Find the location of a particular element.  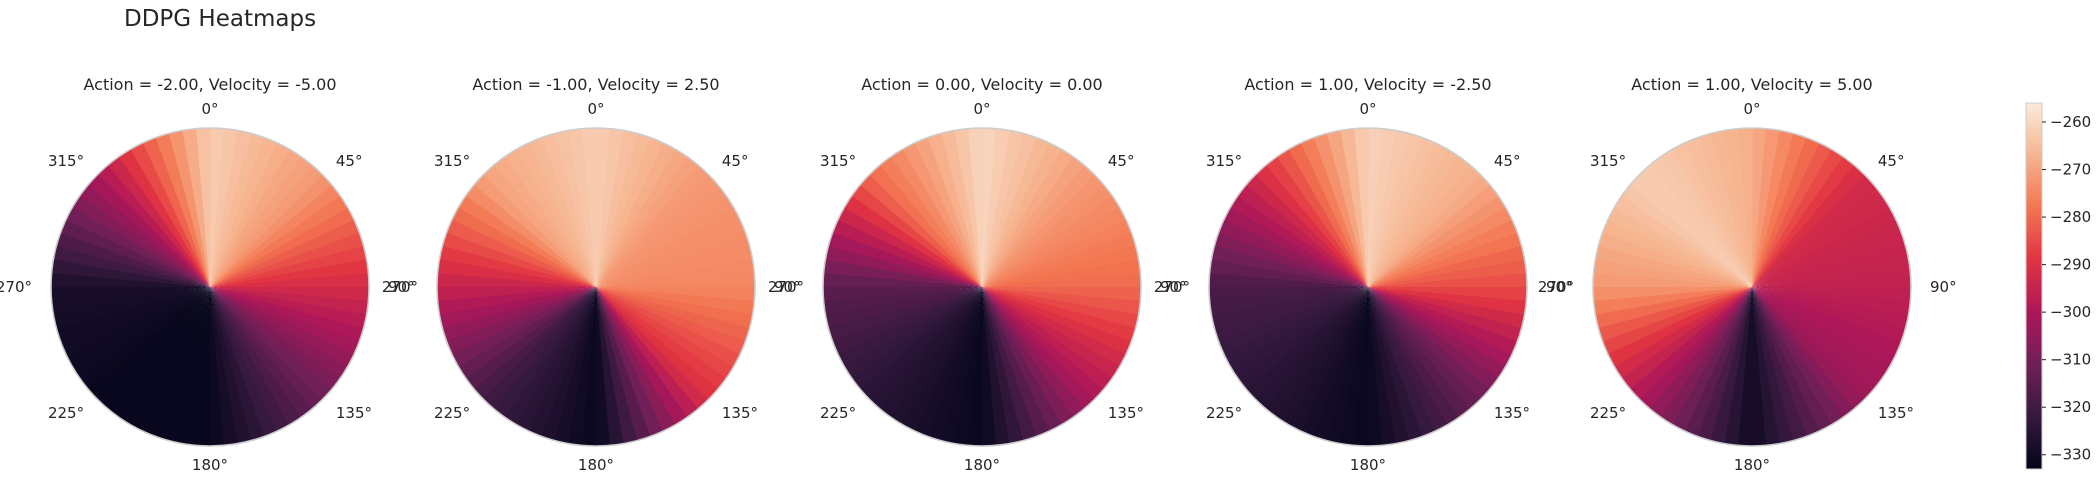

colorbar-tick-label: −320 is located at coordinates (2070, 407).